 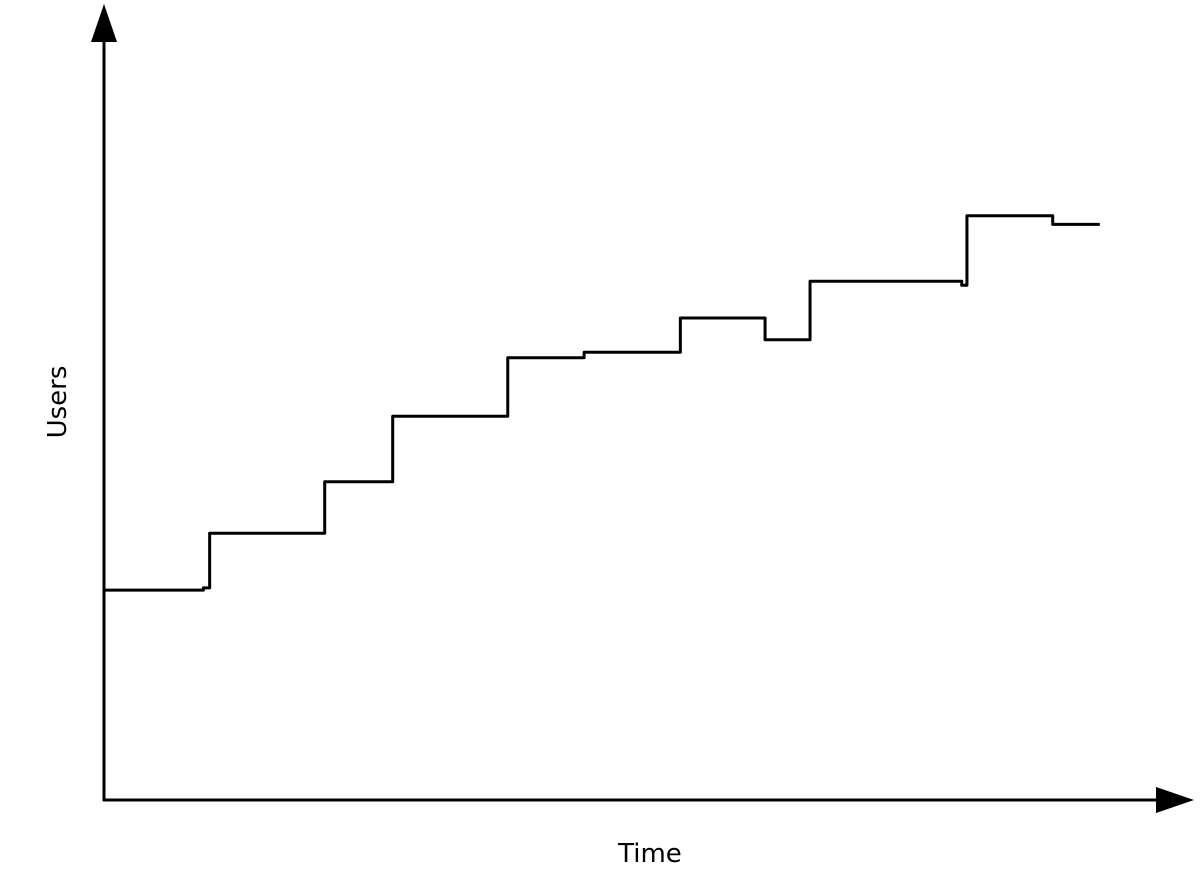 What do you see at coordinates (649, 854) in the screenshot?
I see `x-axis-label: Time` at bounding box center [649, 854].